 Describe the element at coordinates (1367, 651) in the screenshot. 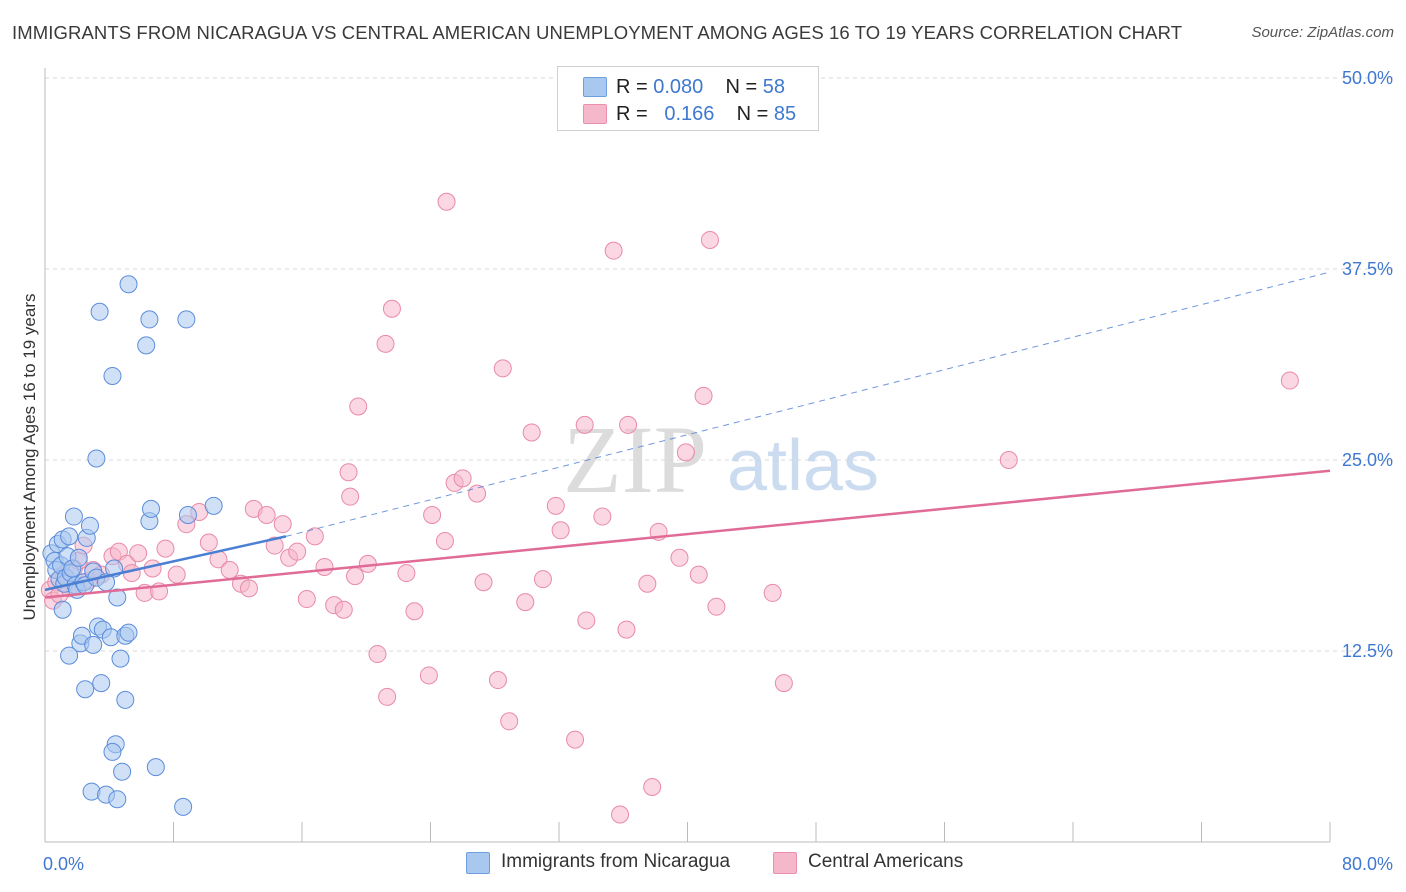

I see `y-tick-label: 12.5%` at that location.